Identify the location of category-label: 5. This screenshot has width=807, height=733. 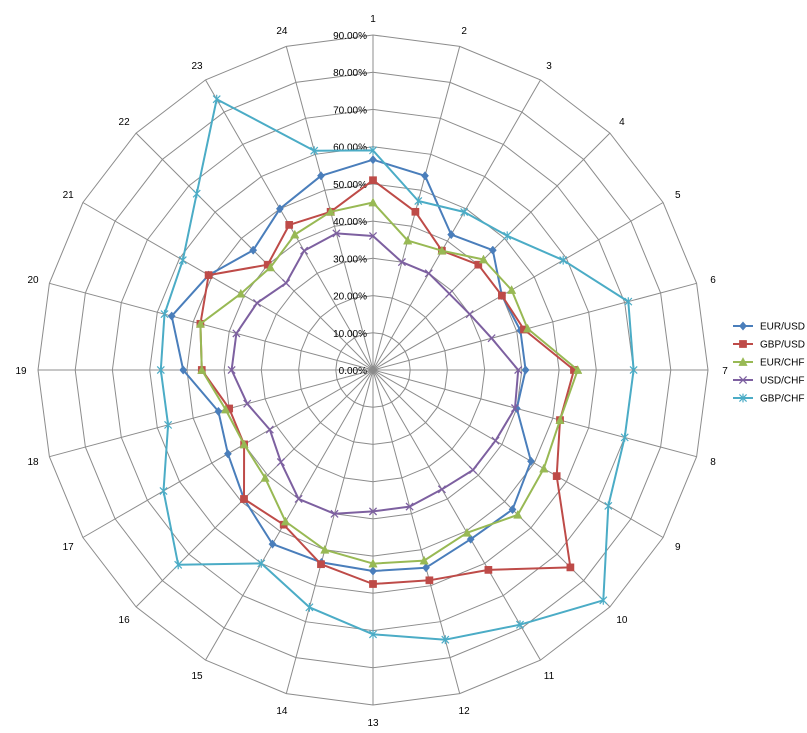
(678, 195).